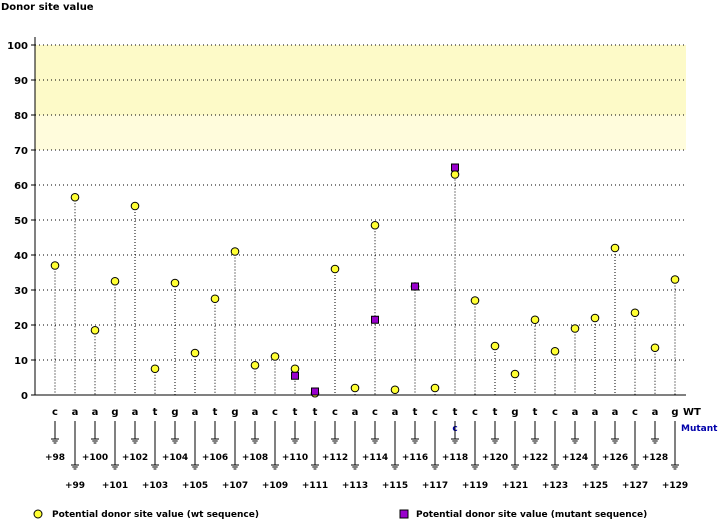 The image size is (720, 520). What do you see at coordinates (455, 458) in the screenshot?
I see `position-label: +118` at bounding box center [455, 458].